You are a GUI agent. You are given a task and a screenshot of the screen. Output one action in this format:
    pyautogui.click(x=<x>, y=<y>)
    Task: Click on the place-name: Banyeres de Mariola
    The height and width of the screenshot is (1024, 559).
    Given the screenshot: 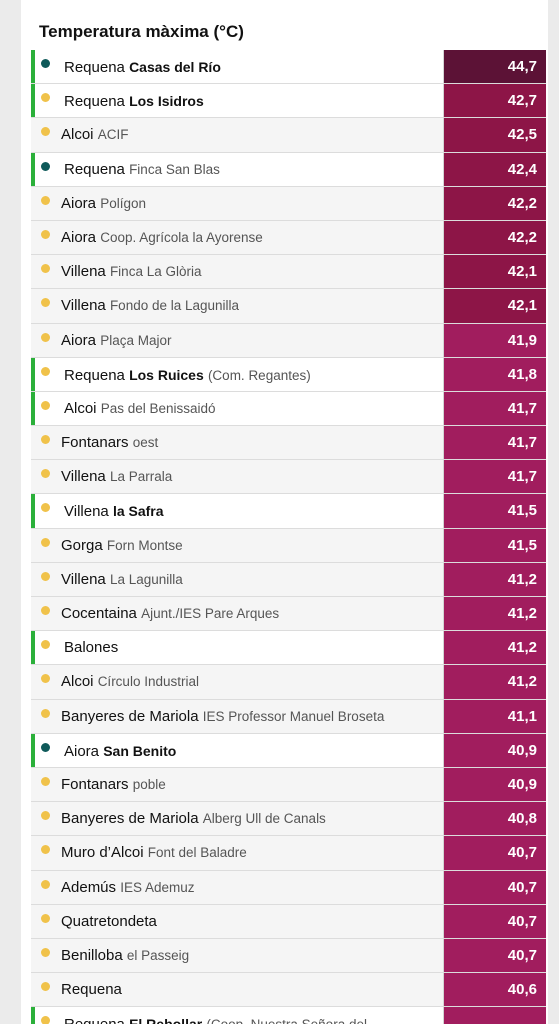 What is the action you would take?
    pyautogui.click(x=130, y=716)
    